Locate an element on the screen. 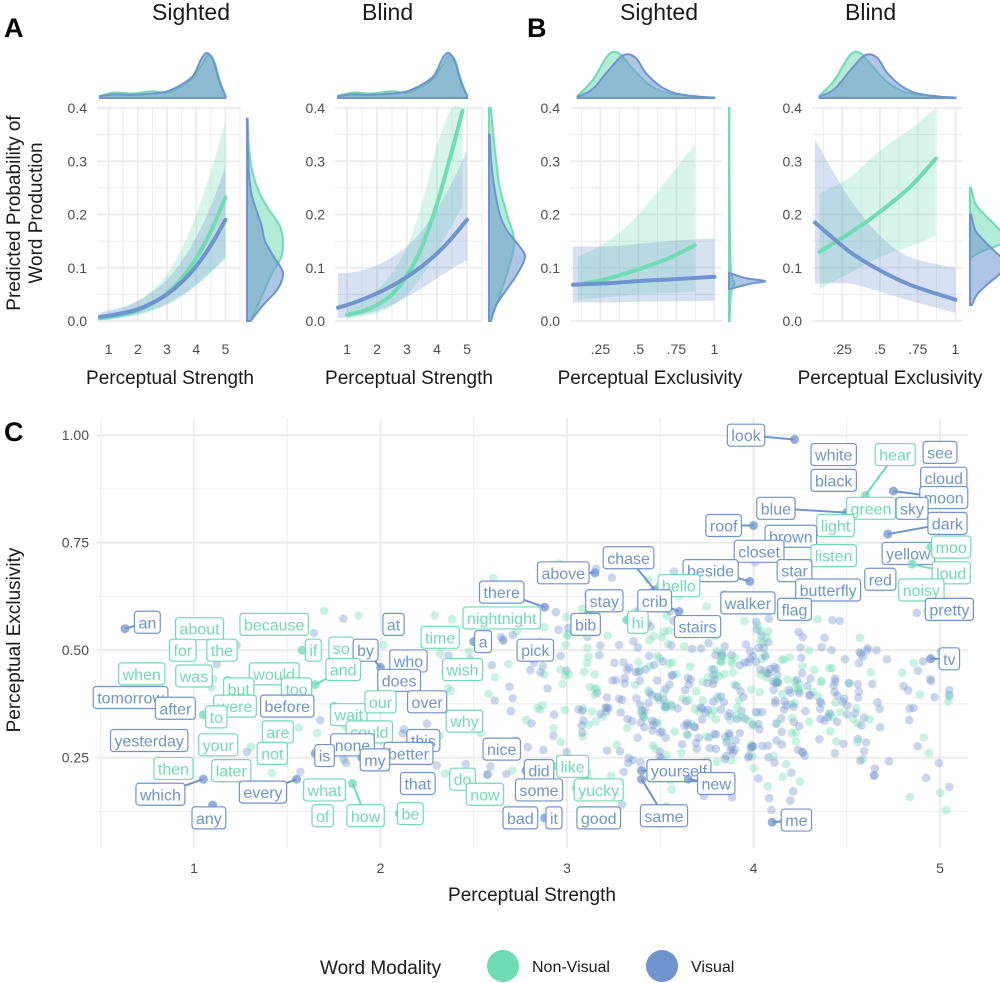 This screenshot has height=983, width=1000. word-label-moon: moon is located at coordinates (944, 497).